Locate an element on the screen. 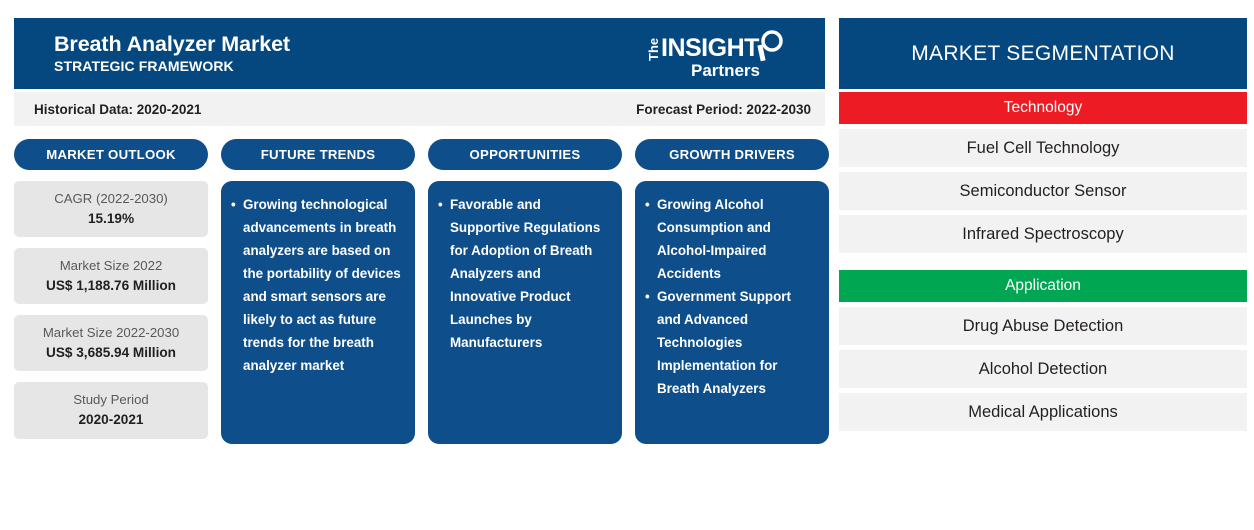 Image resolution: width=1254 pixels, height=530 pixels. stat-label: Market Size 2022 is located at coordinates (111, 266).